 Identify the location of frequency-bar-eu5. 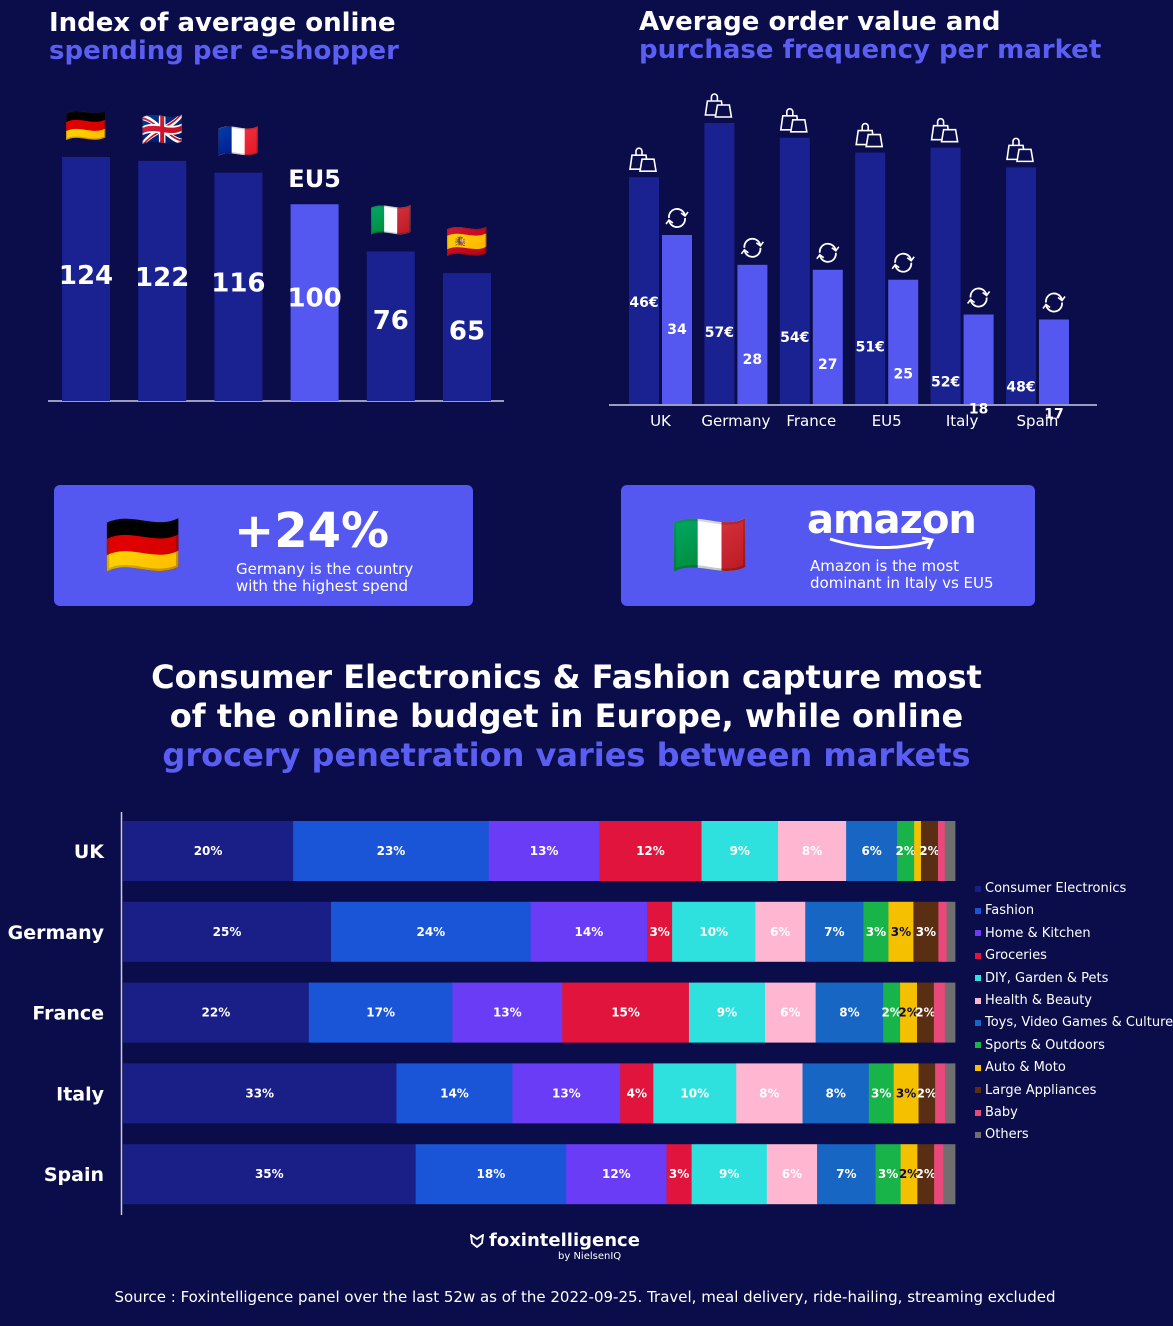
(903, 341).